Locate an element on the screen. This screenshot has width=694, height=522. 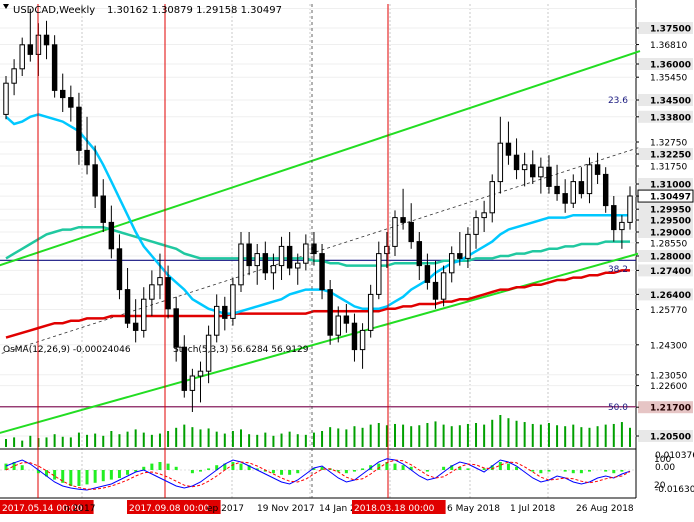
osma-axis-label: -0.0163082 is located at coordinates (674, 490).